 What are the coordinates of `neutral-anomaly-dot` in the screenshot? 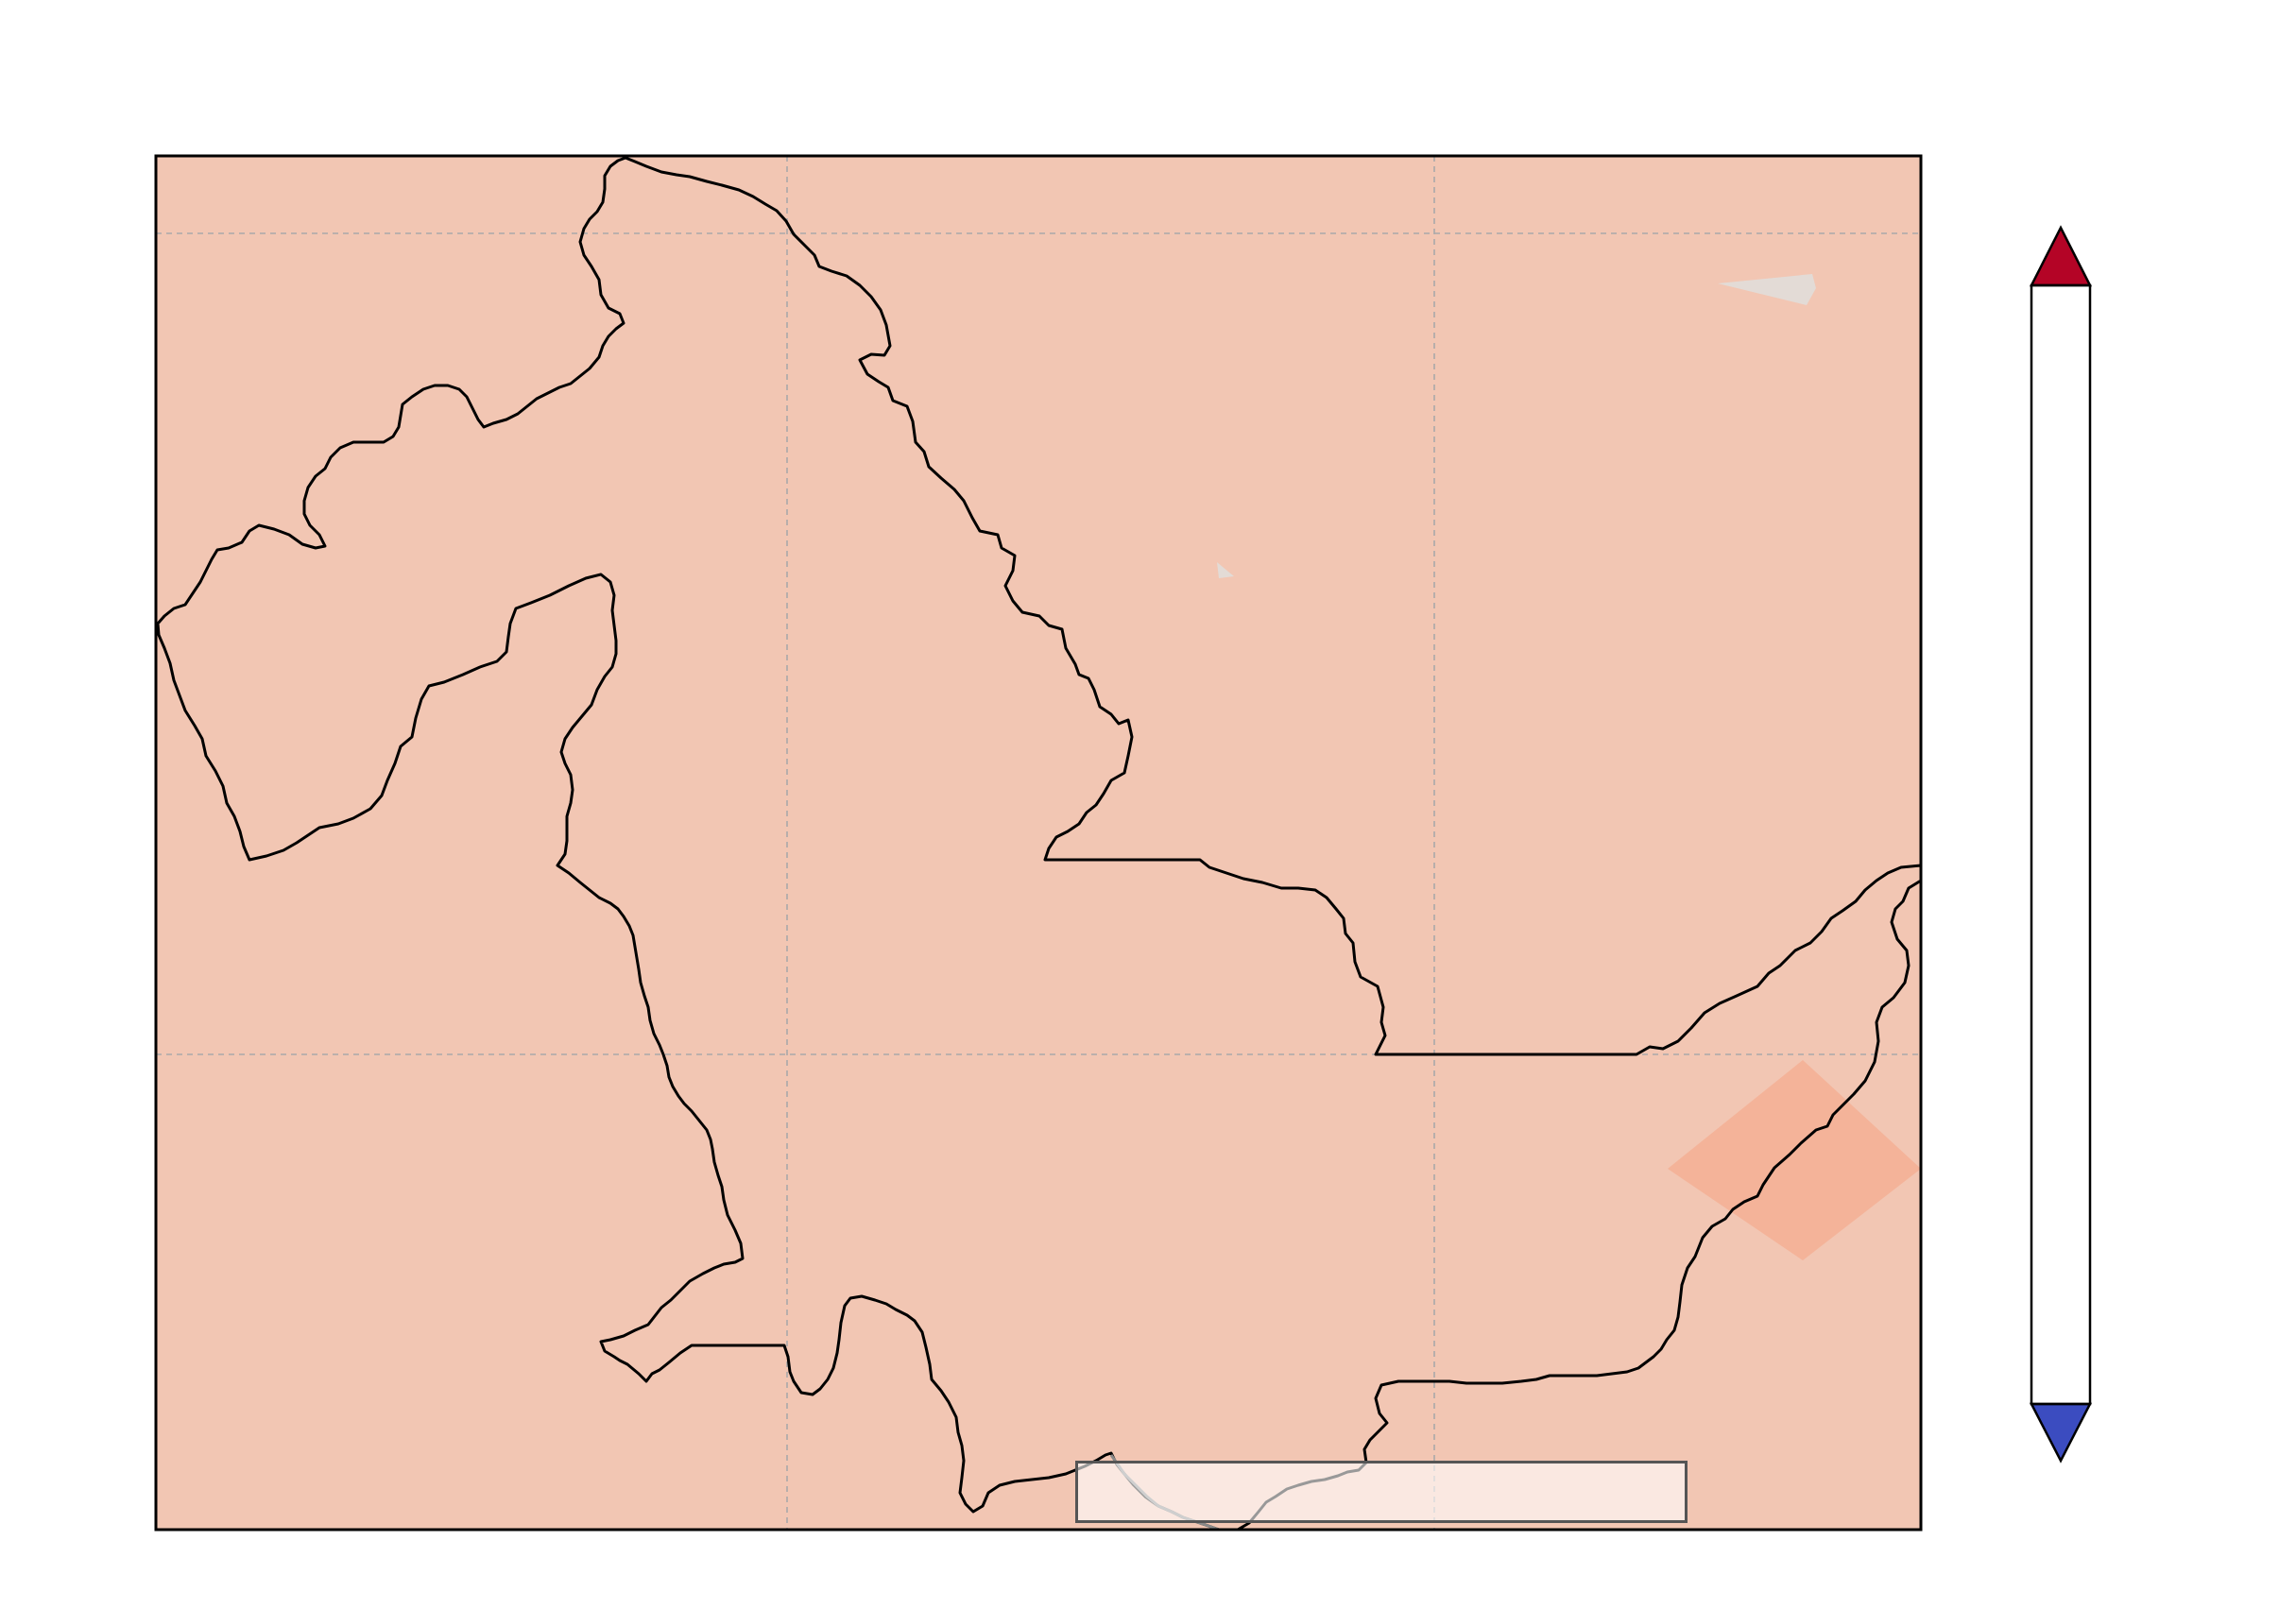 It's located at (1225, 570).